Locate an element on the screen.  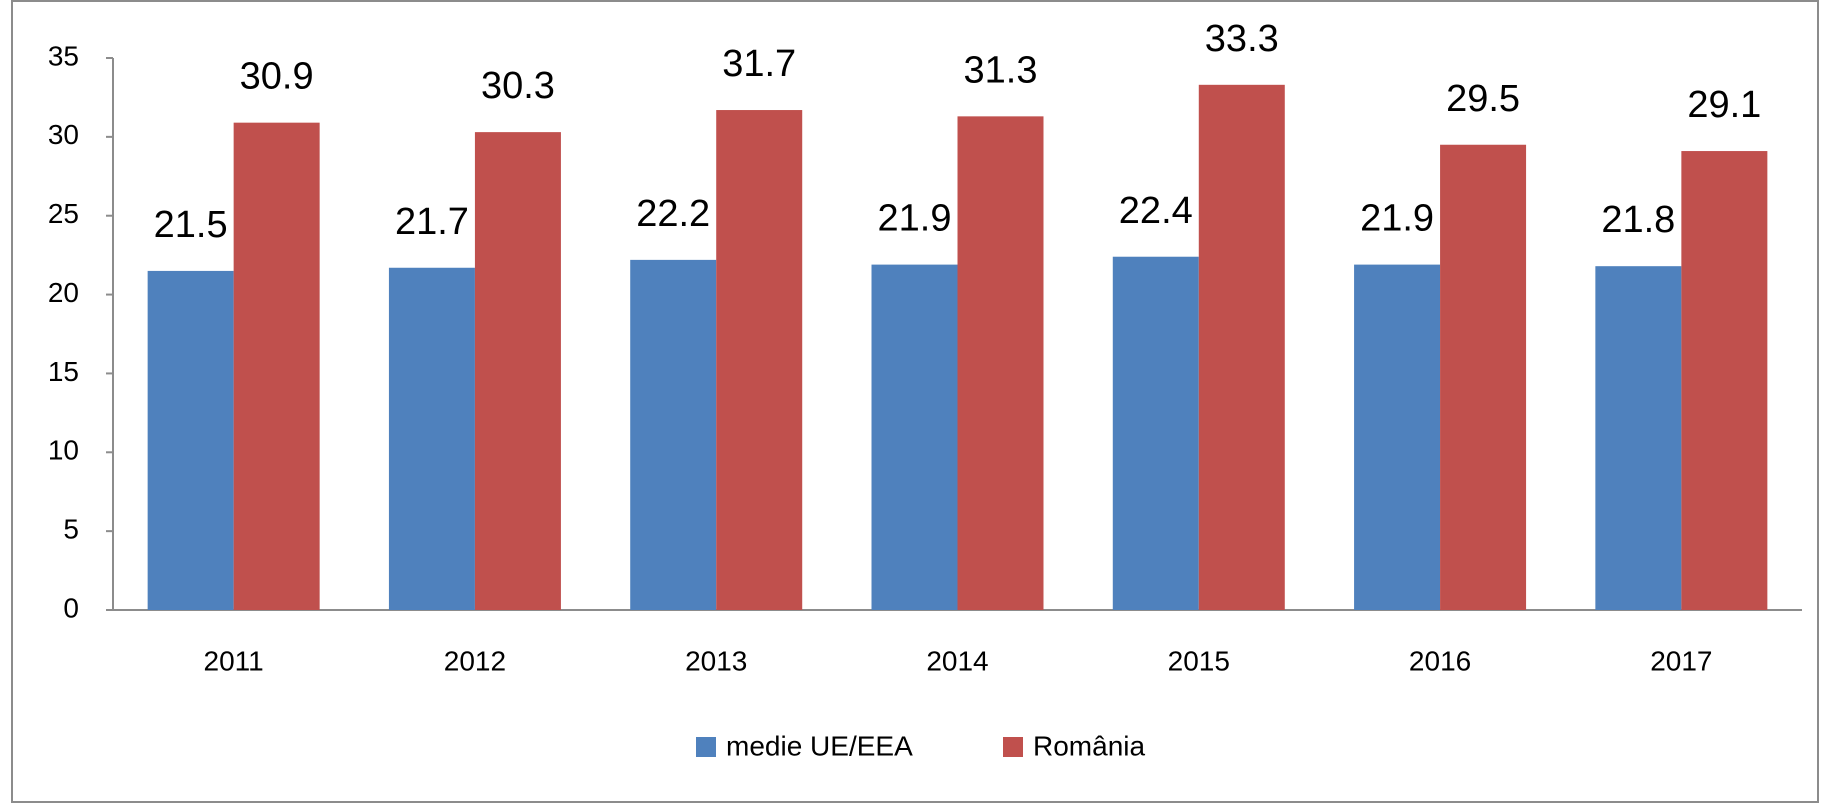
y-tick-label: 25 is located at coordinates (63, 213).